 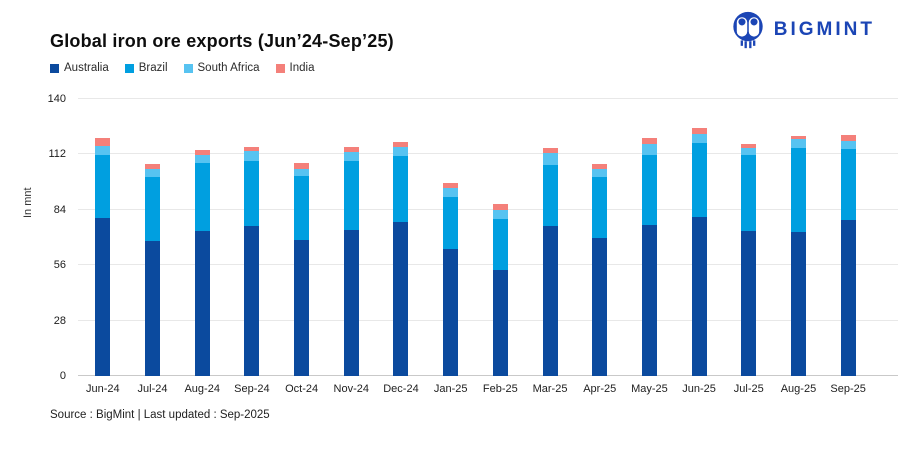 I want to click on y-tick-label: 112, so click(x=57, y=154).